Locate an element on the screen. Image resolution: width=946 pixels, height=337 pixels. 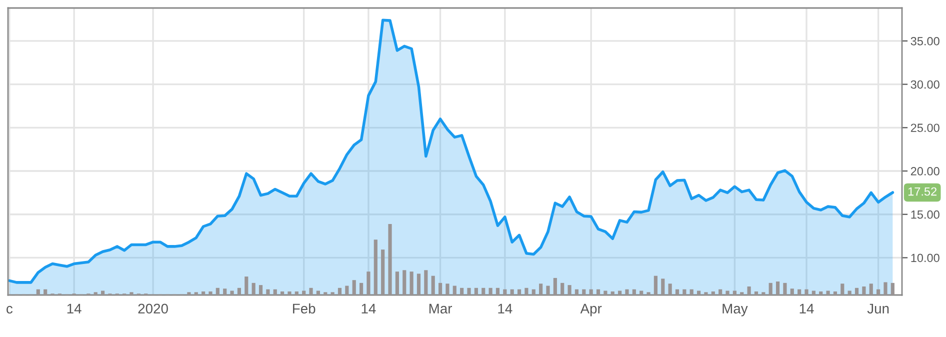
x-tick-label: Apr is located at coordinates (591, 310).